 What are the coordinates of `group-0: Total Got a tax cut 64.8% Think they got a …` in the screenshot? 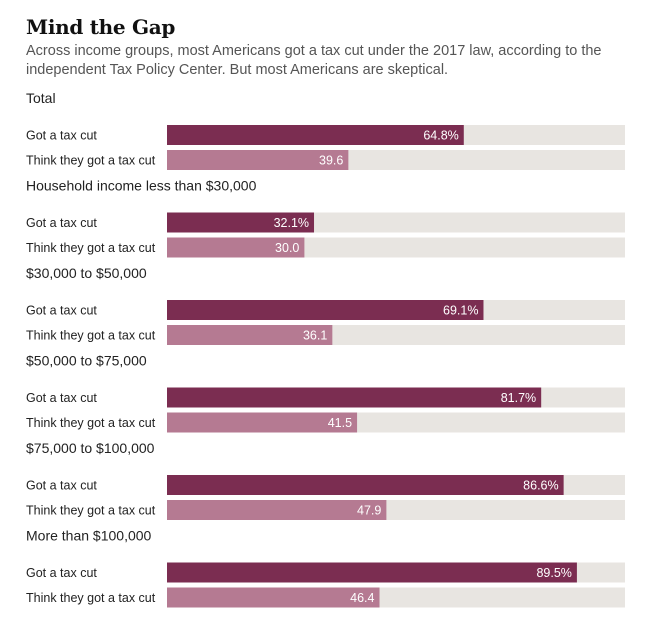 It's located at (325, 130).